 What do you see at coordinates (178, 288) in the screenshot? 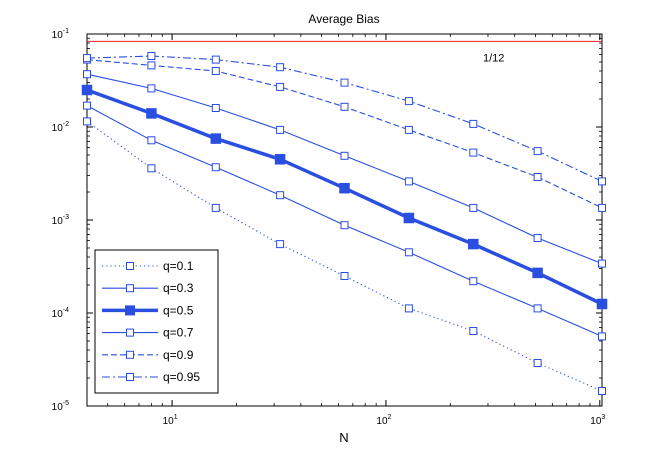
I see `legend-label-q=0.3: q=0.3` at bounding box center [178, 288].